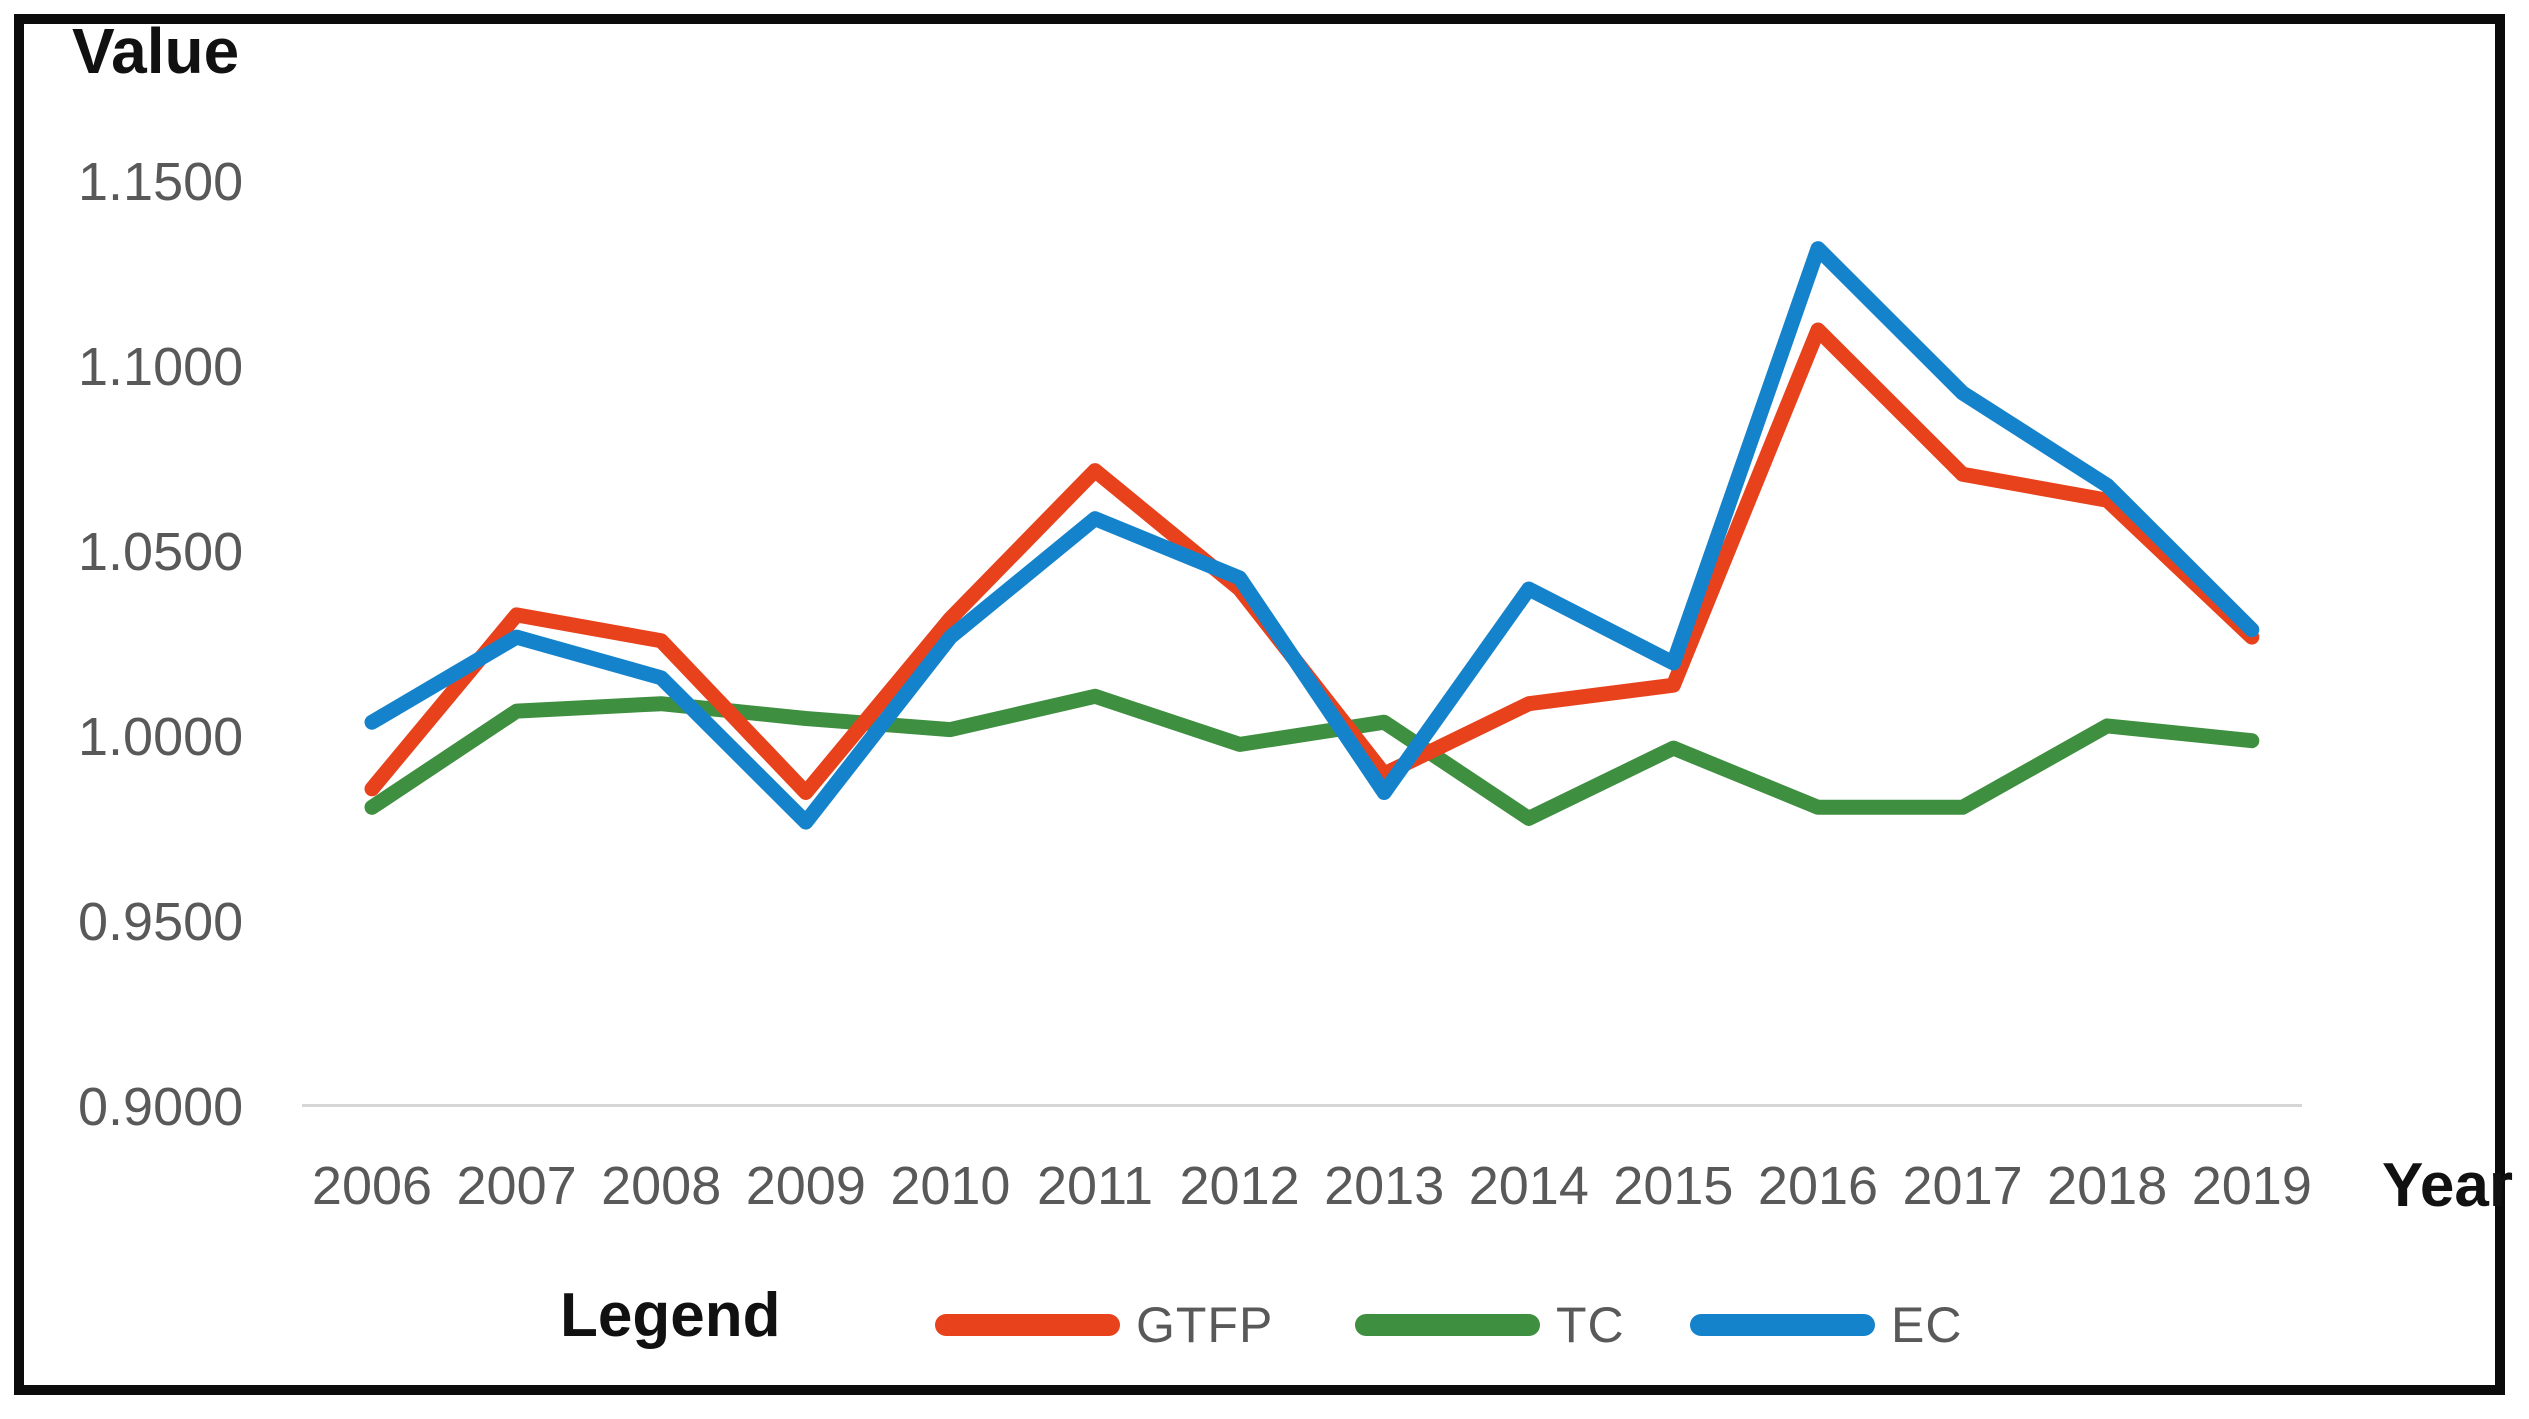 Image resolution: width=2529 pixels, height=1419 pixels. What do you see at coordinates (161, 367) in the screenshot?
I see `y-tick-label: 1.1000` at bounding box center [161, 367].